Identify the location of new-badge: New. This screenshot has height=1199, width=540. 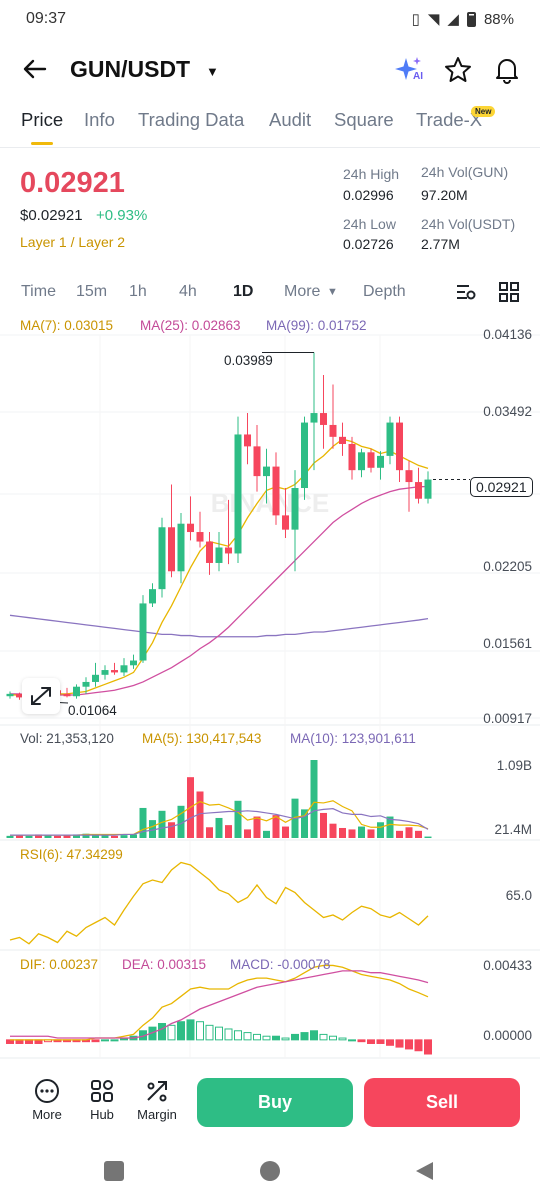
(483, 111).